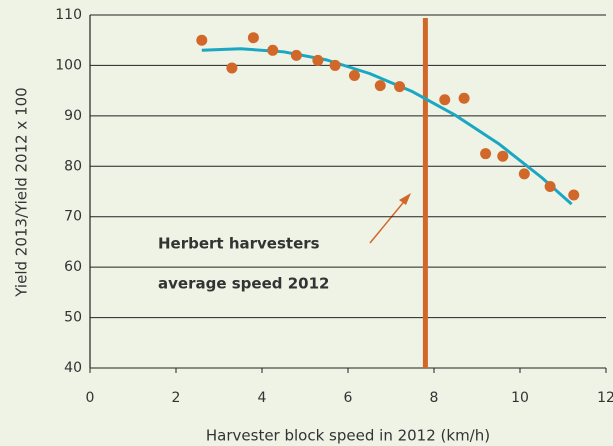  Describe the element at coordinates (405, 199) in the screenshot. I see `arrow-head` at that location.